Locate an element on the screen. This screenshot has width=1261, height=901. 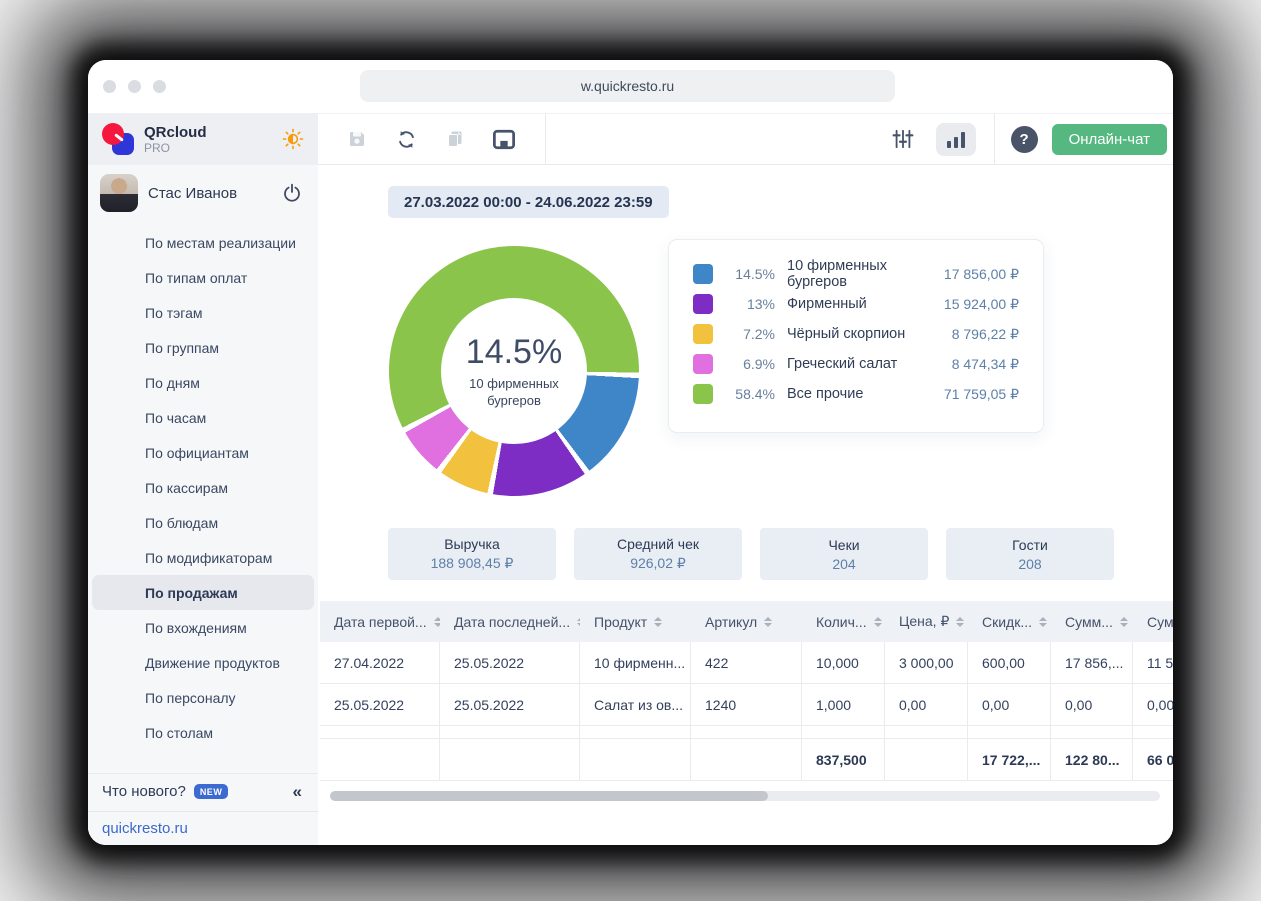
donut-center-value: 14.5% is located at coordinates (514, 351).